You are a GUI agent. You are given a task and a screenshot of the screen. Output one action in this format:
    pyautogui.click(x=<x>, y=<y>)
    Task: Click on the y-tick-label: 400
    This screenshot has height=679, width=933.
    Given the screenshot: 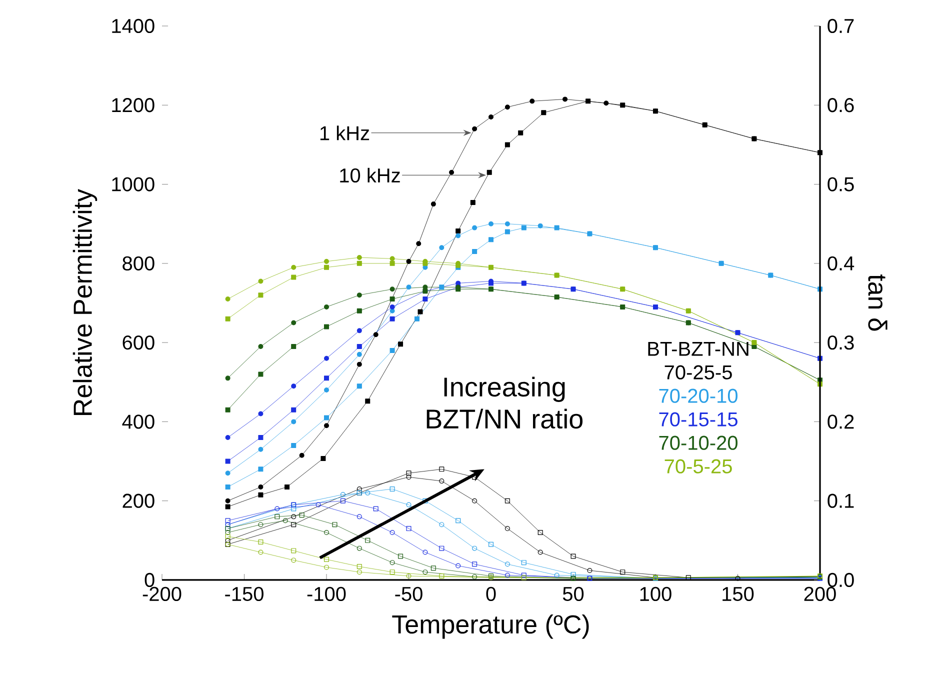 What is the action you would take?
    pyautogui.click(x=138, y=421)
    